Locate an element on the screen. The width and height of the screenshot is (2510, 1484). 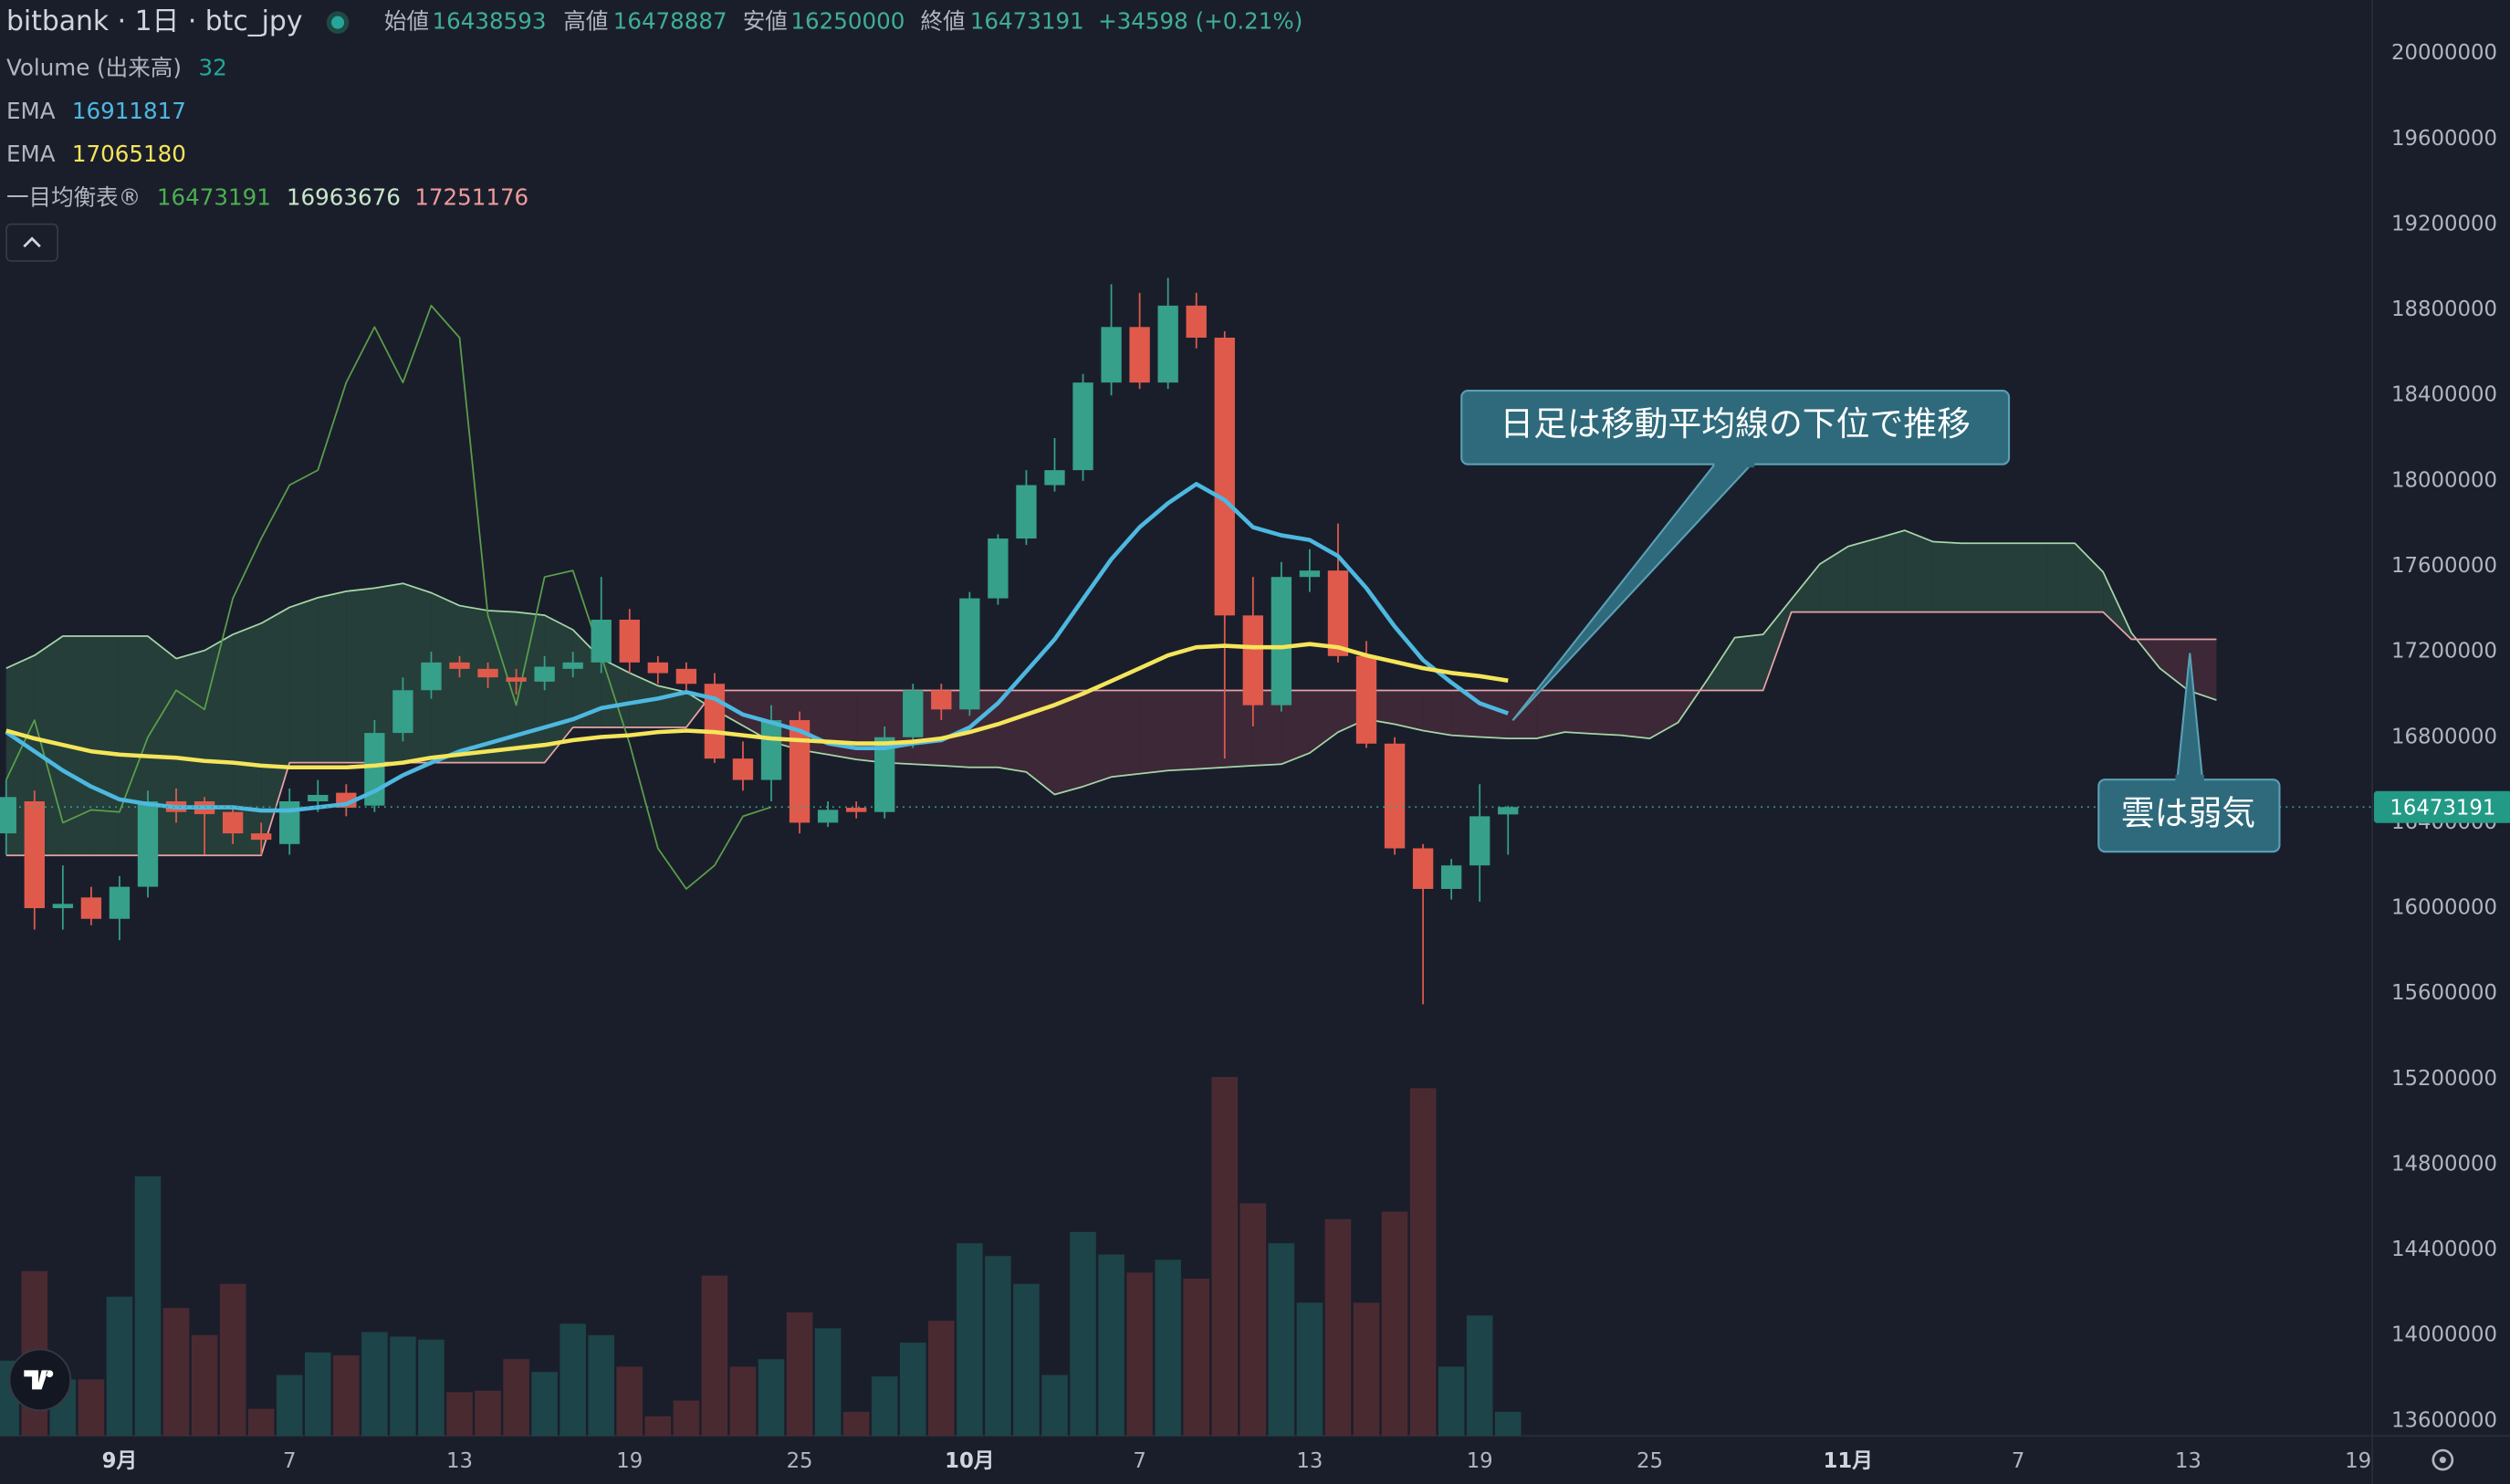
y-tick-label: 13600000 is located at coordinates (2444, 1420).